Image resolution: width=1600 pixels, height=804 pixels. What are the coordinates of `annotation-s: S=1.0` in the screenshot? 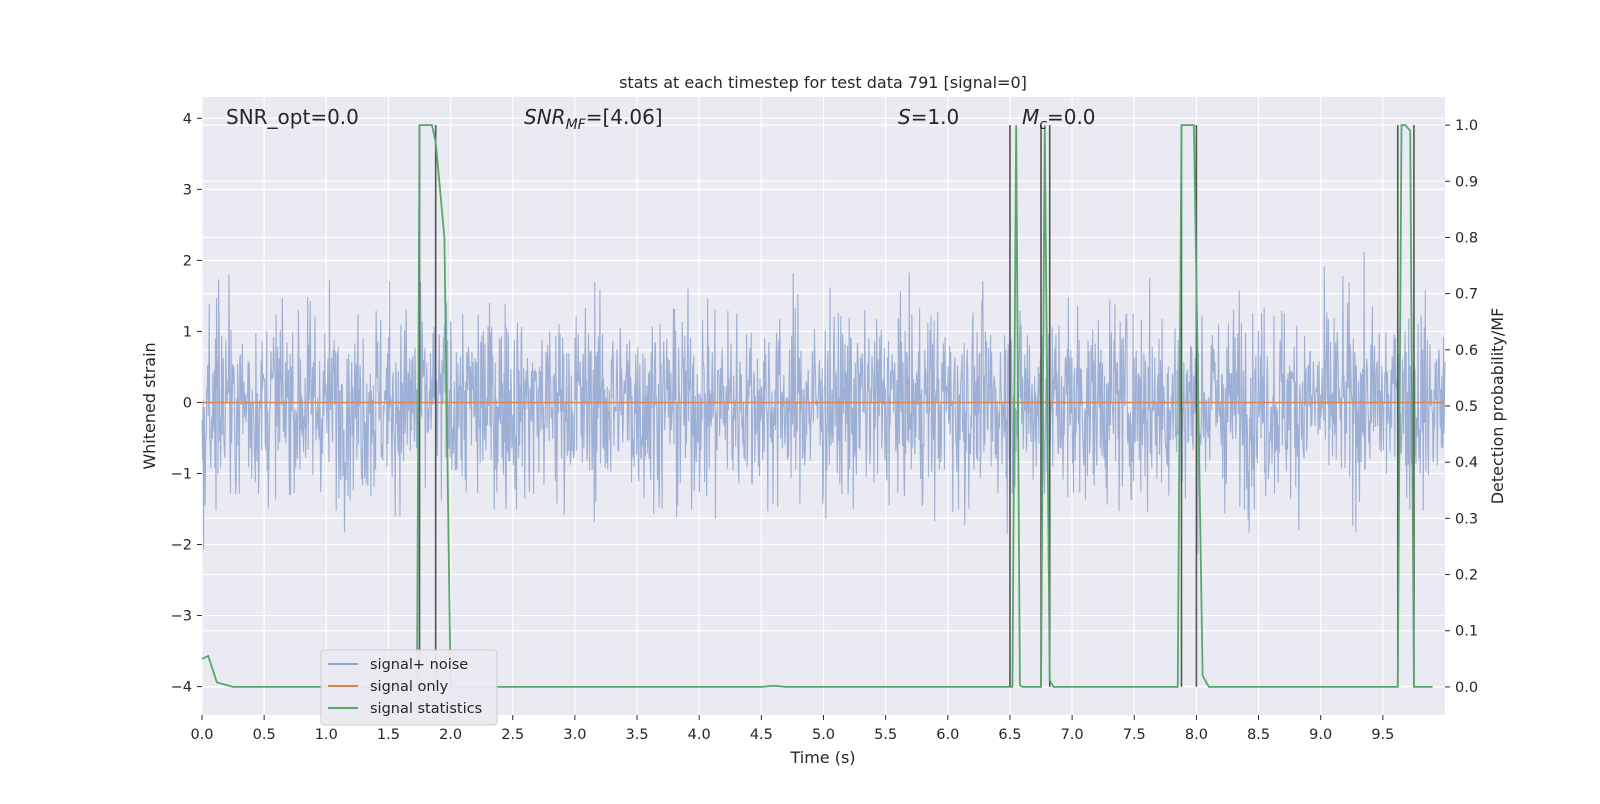 It's located at (928, 117).